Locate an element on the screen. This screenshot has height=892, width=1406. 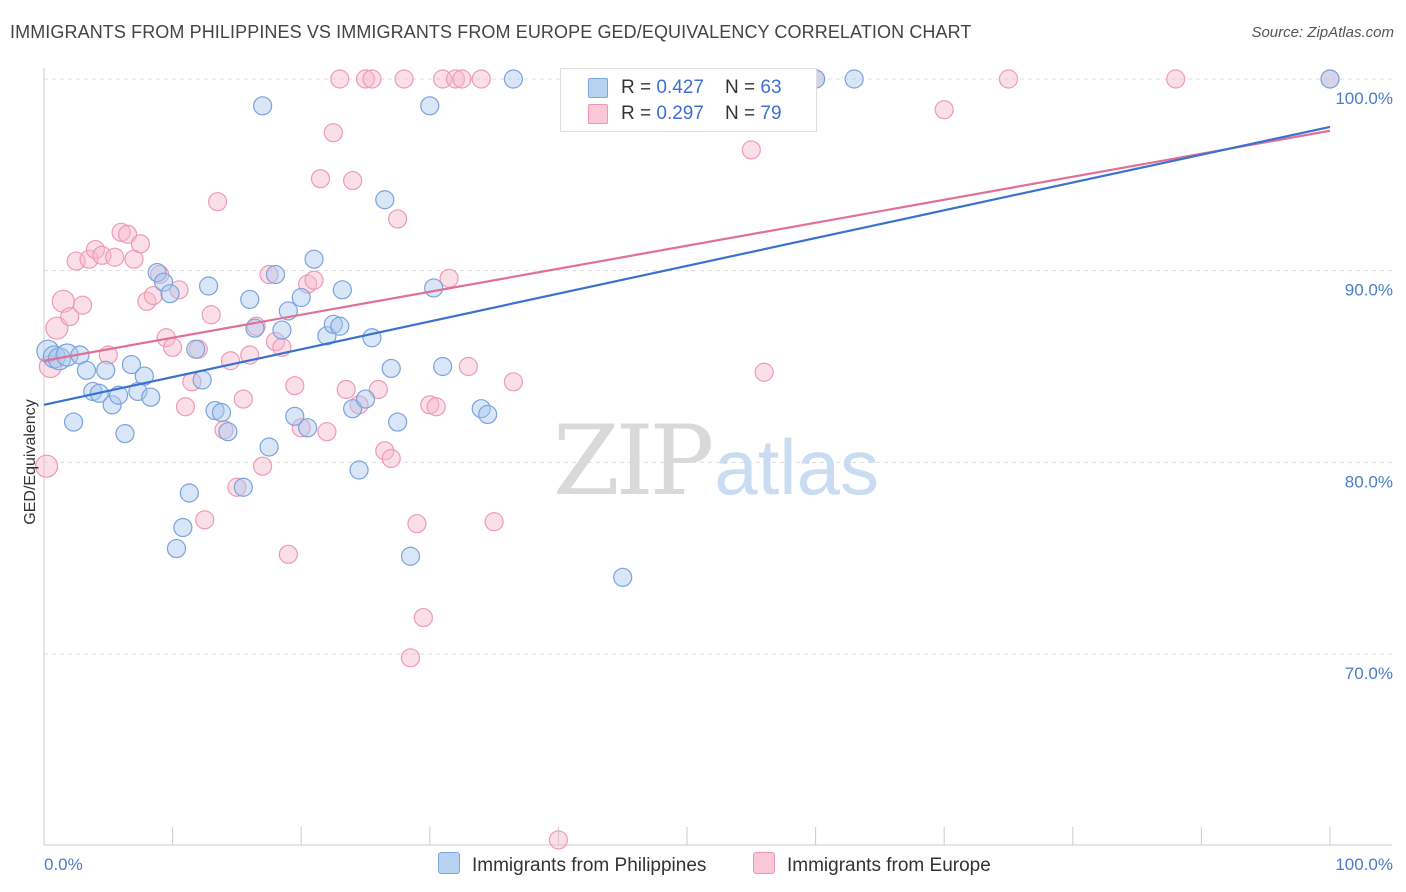
y-tick-label: 100.0% is located at coordinates (1364, 98).